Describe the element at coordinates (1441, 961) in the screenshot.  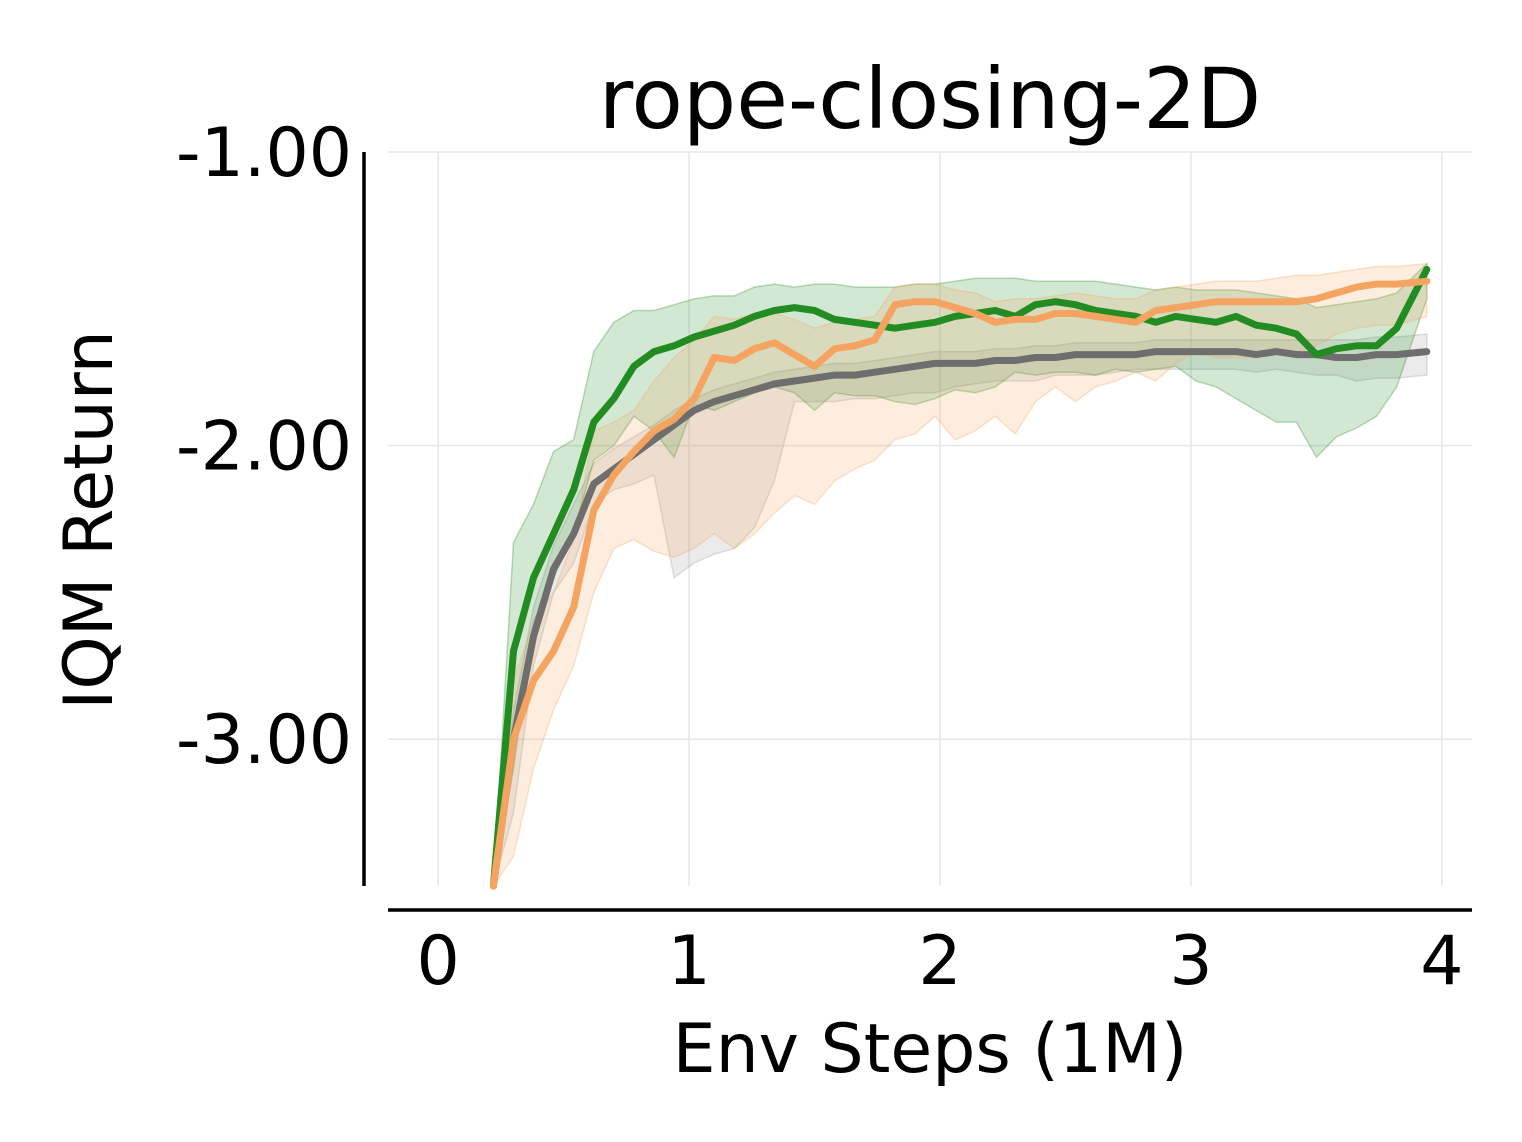
I see `x-tick-label-4: 4` at that location.